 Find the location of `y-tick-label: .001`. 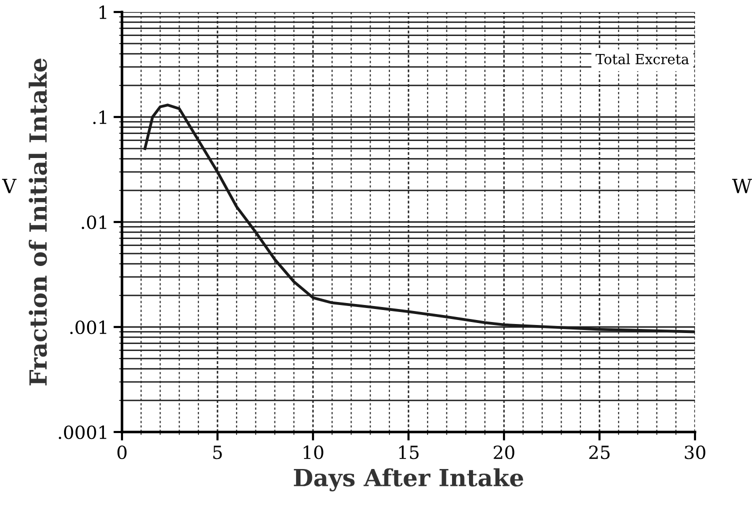

y-tick-label: .001 is located at coordinates (88, 327).